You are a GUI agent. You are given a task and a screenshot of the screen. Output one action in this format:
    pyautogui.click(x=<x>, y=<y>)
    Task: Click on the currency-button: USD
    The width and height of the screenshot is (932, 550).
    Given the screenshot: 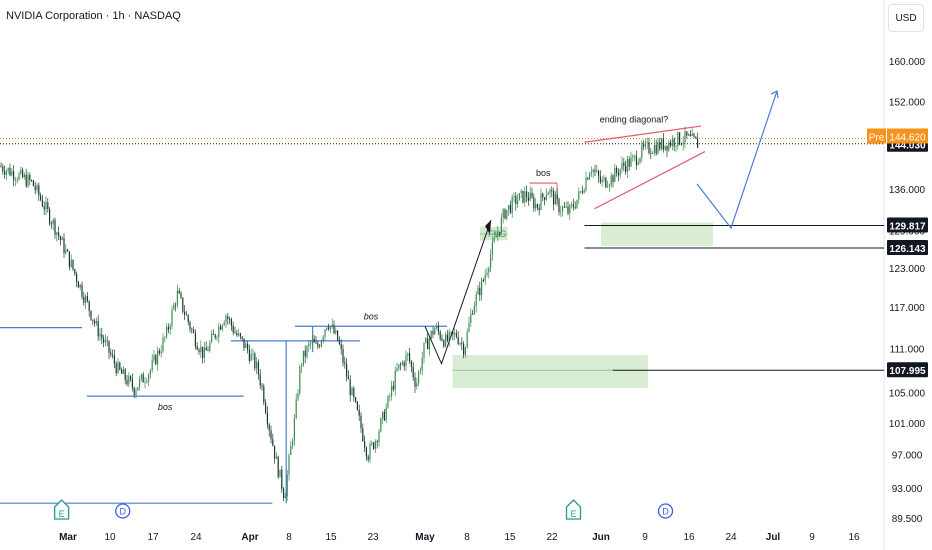 What is the action you would take?
    pyautogui.click(x=906, y=18)
    